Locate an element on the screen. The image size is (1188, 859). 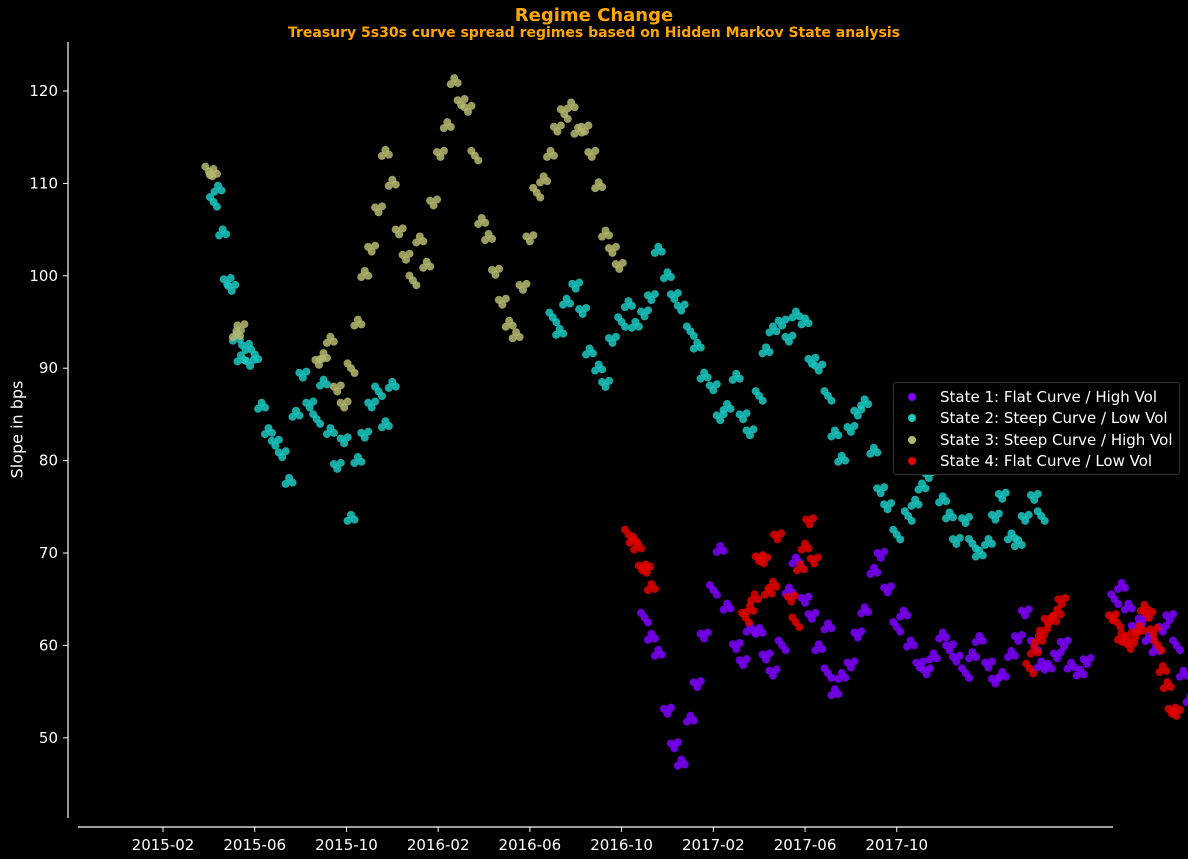
legend-item-state-2: State 2: Steep Curve / Low Vol is located at coordinates (1040, 419).